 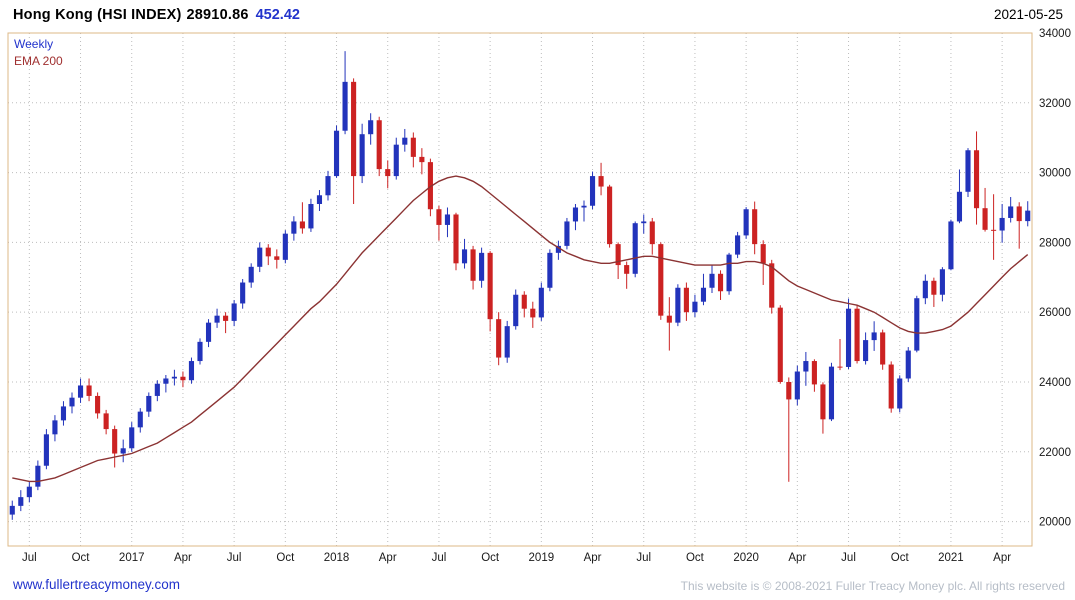 I want to click on svg-text: 2021, so click(x=951, y=558).